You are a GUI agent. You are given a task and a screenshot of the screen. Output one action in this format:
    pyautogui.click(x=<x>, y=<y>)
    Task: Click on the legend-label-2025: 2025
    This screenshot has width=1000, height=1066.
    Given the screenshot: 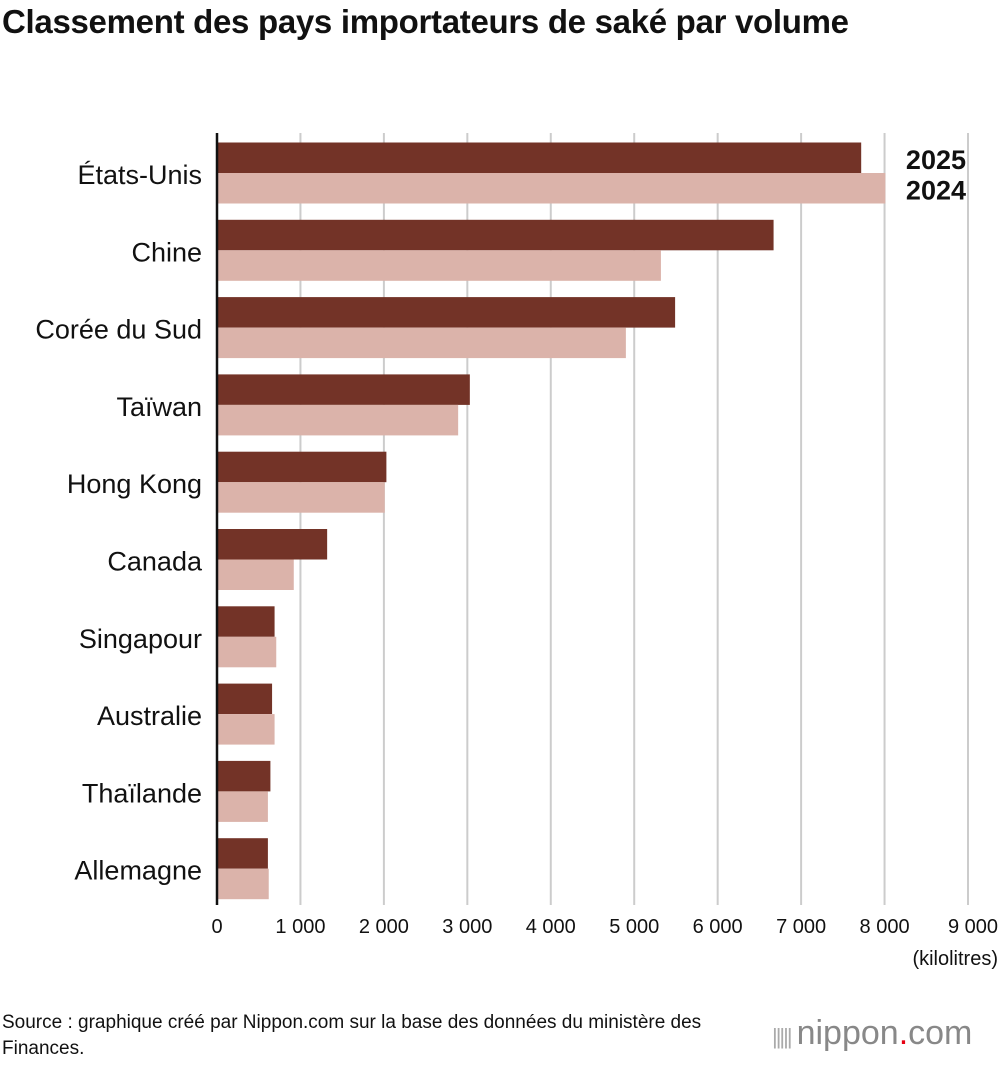 What is the action you would take?
    pyautogui.click(x=936, y=160)
    